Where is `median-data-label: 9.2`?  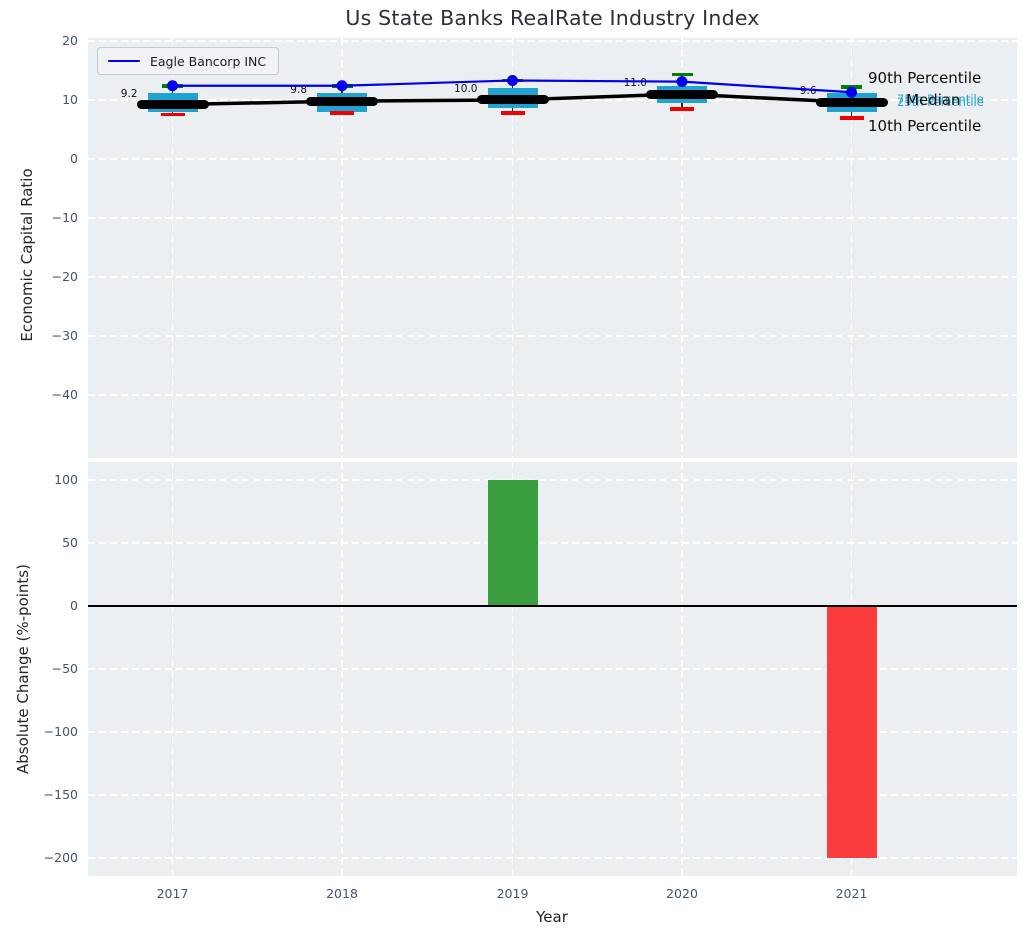 median-data-label: 9.2 is located at coordinates (129, 93).